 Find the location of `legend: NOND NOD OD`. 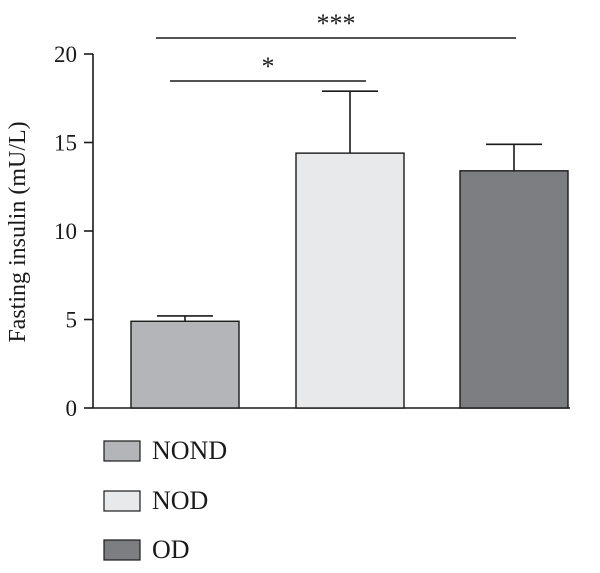

legend: NOND NOD OD is located at coordinates (165, 500).